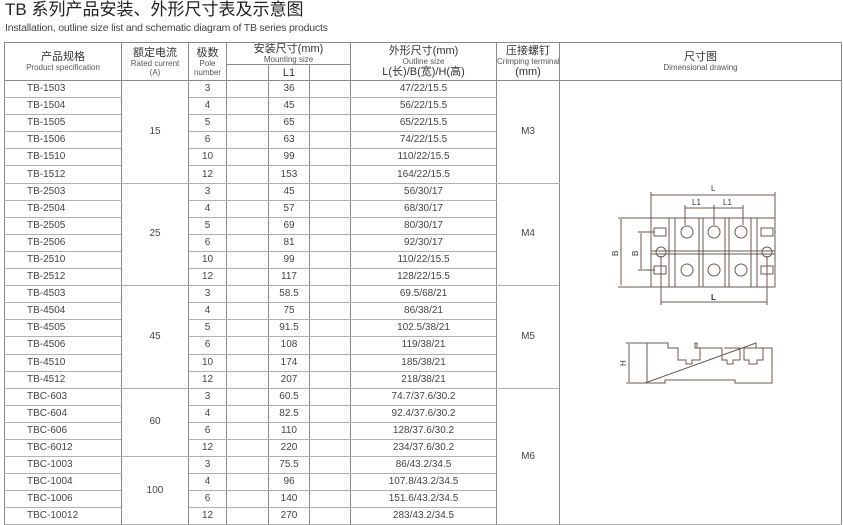 The image size is (843, 525). Describe the element at coordinates (63, 311) in the screenshot. I see `product-spec: TB-4504` at that location.